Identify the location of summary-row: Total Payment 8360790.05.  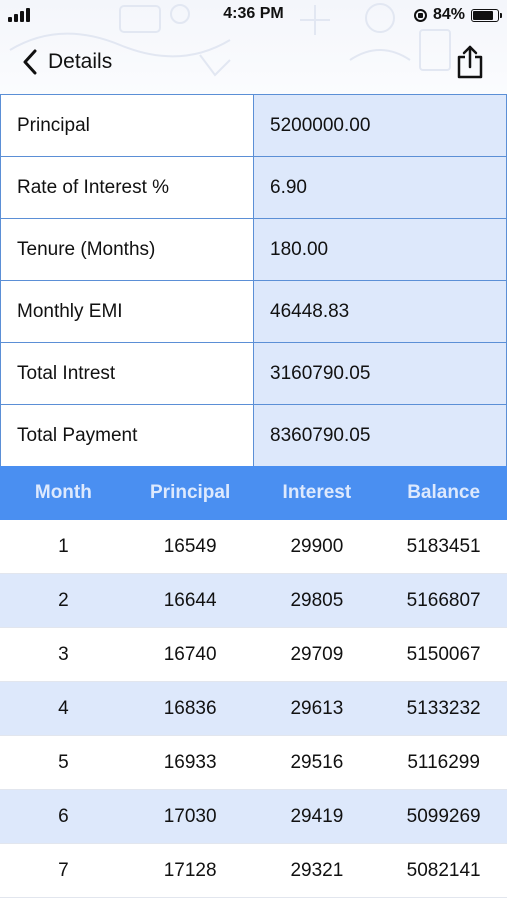
(253, 436).